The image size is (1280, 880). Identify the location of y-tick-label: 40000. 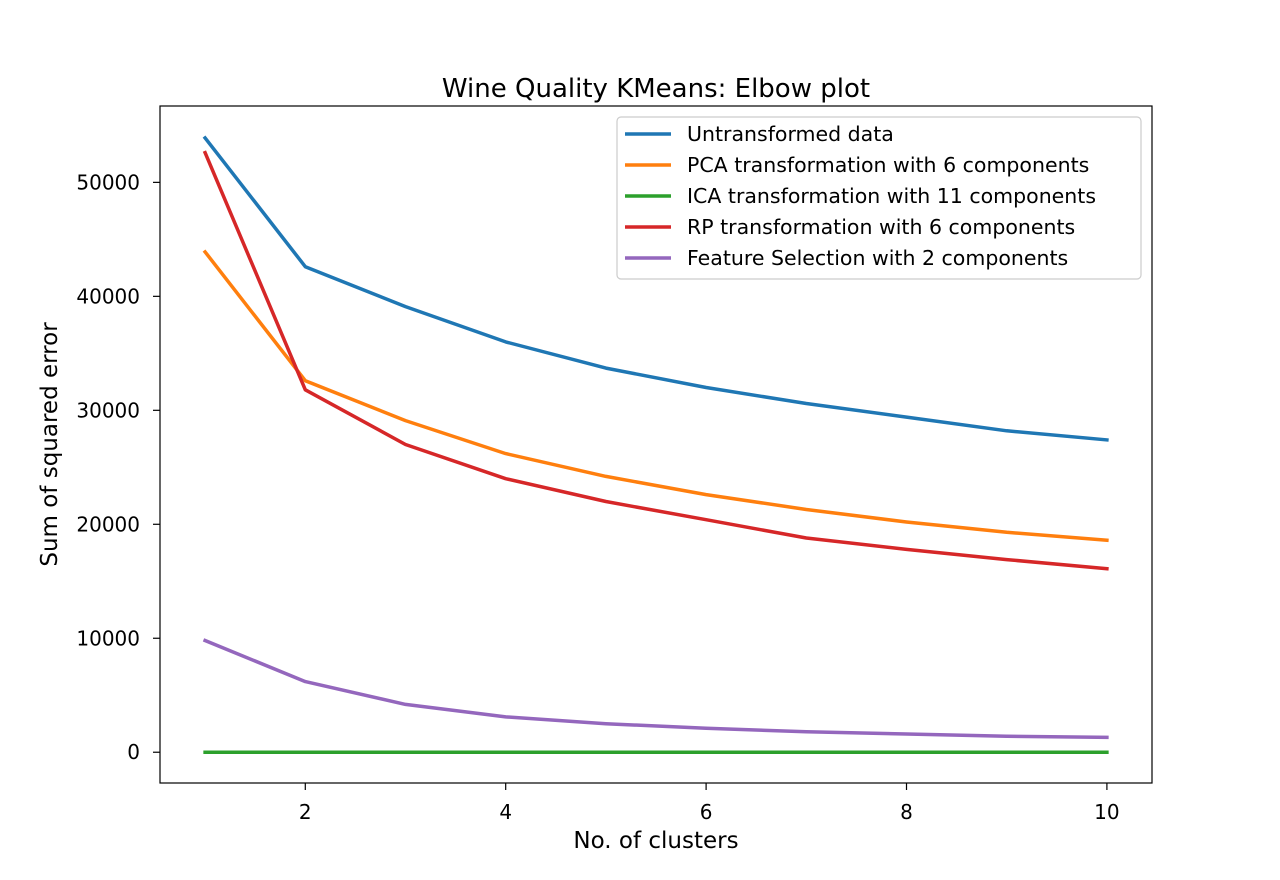
(108, 296).